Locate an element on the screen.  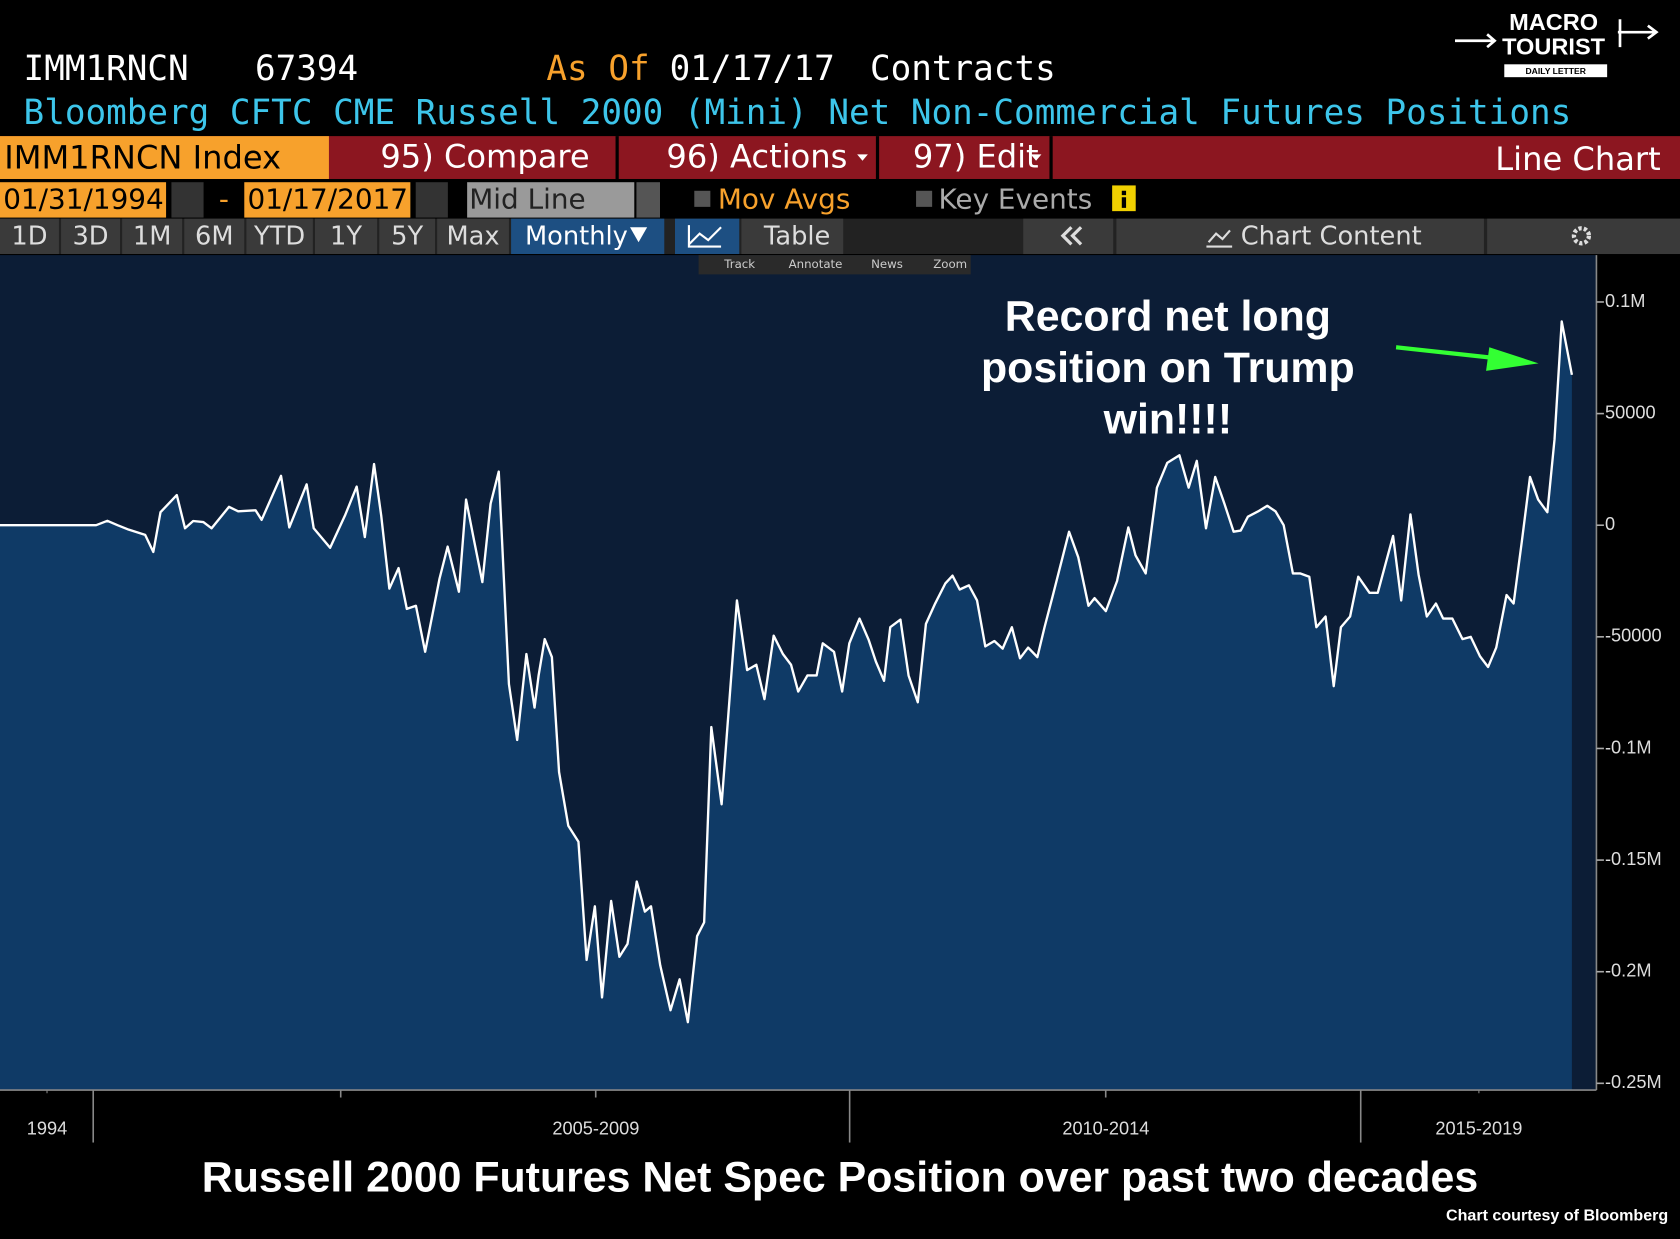
period: Max is located at coordinates (472, 236).